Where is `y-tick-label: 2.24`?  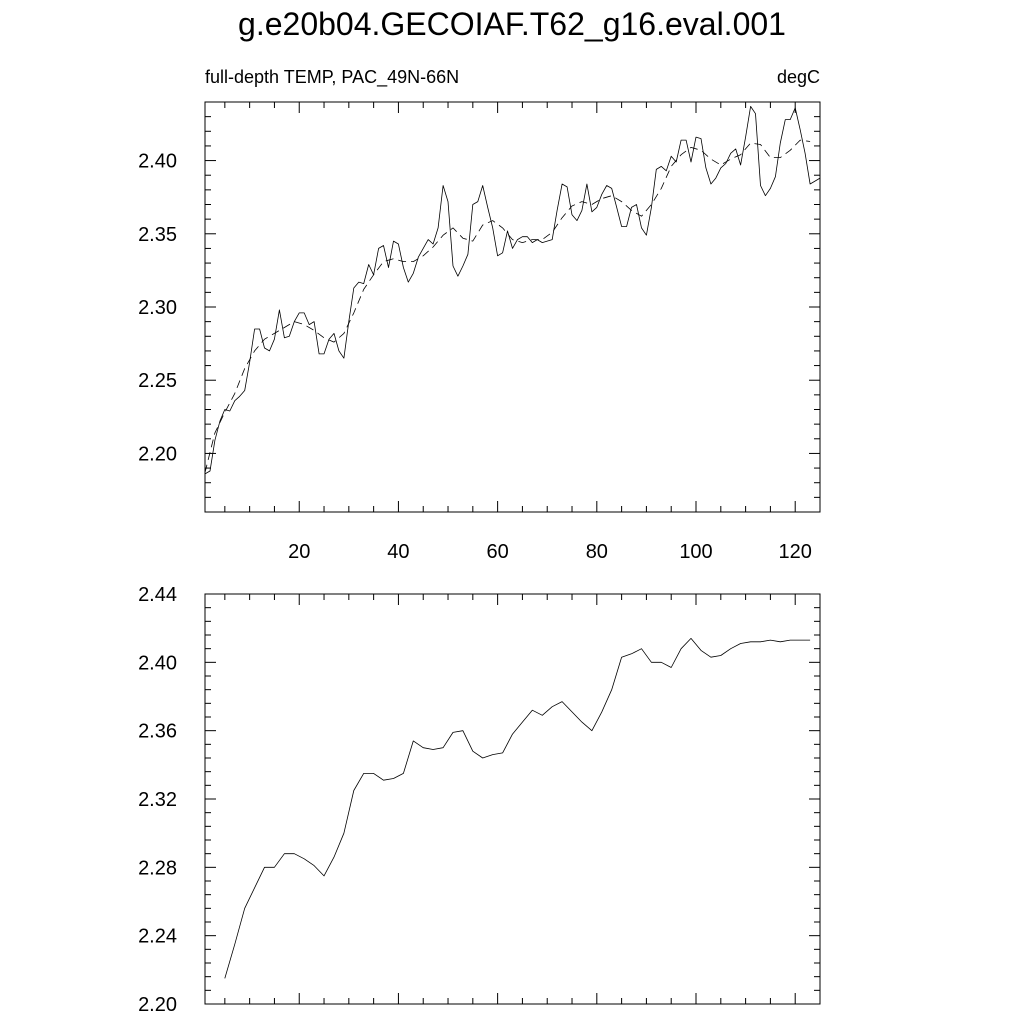 y-tick-label: 2.24 is located at coordinates (157, 937).